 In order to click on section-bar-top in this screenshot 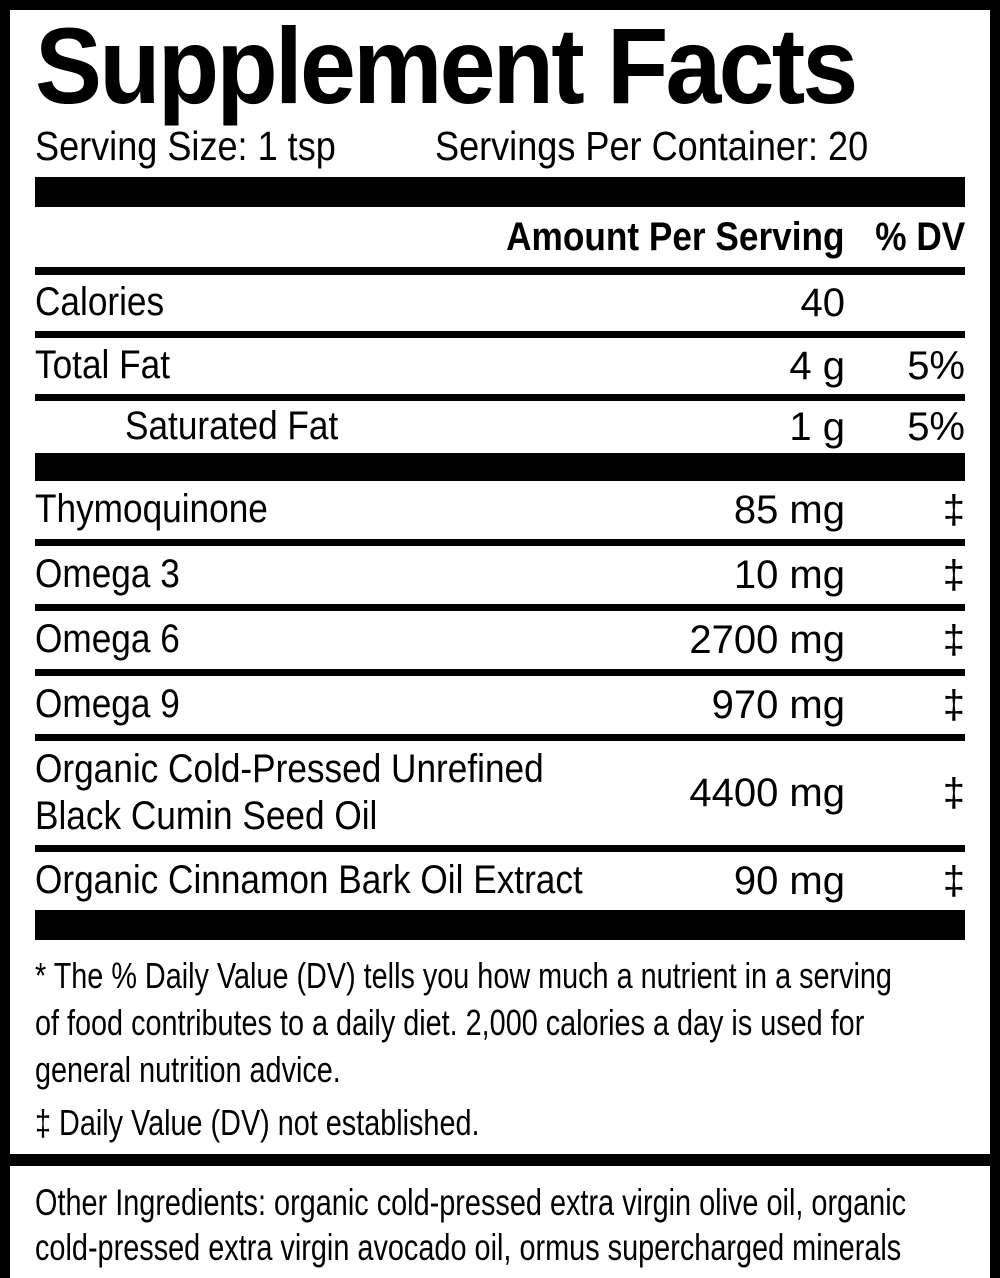, I will do `click(500, 192)`.